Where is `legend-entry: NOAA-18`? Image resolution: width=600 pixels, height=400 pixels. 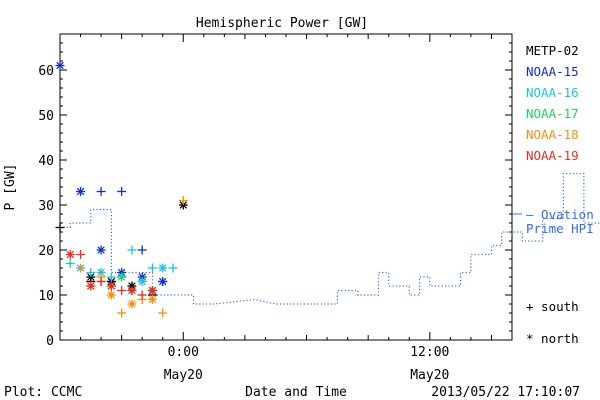 legend-entry: NOAA-18 is located at coordinates (552, 134).